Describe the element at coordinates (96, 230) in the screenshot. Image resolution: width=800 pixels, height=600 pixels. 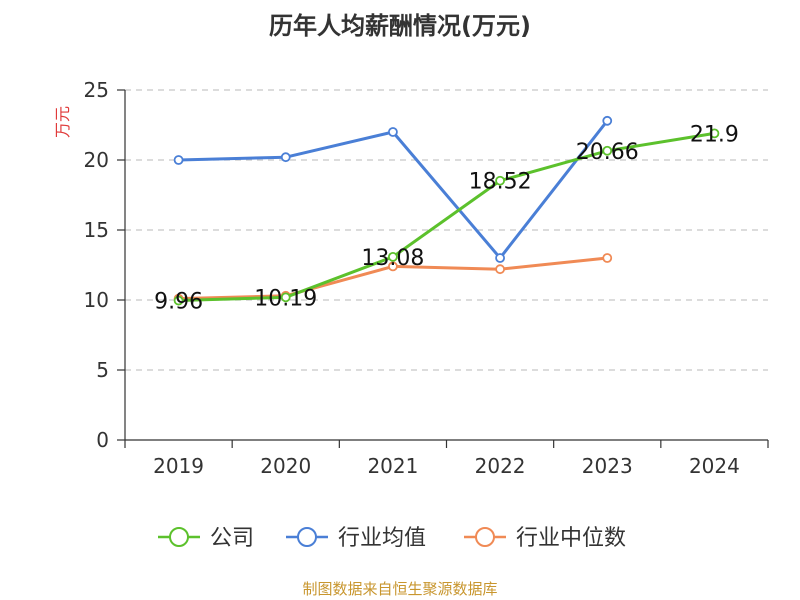
I see `y-tick-label: 15` at that location.